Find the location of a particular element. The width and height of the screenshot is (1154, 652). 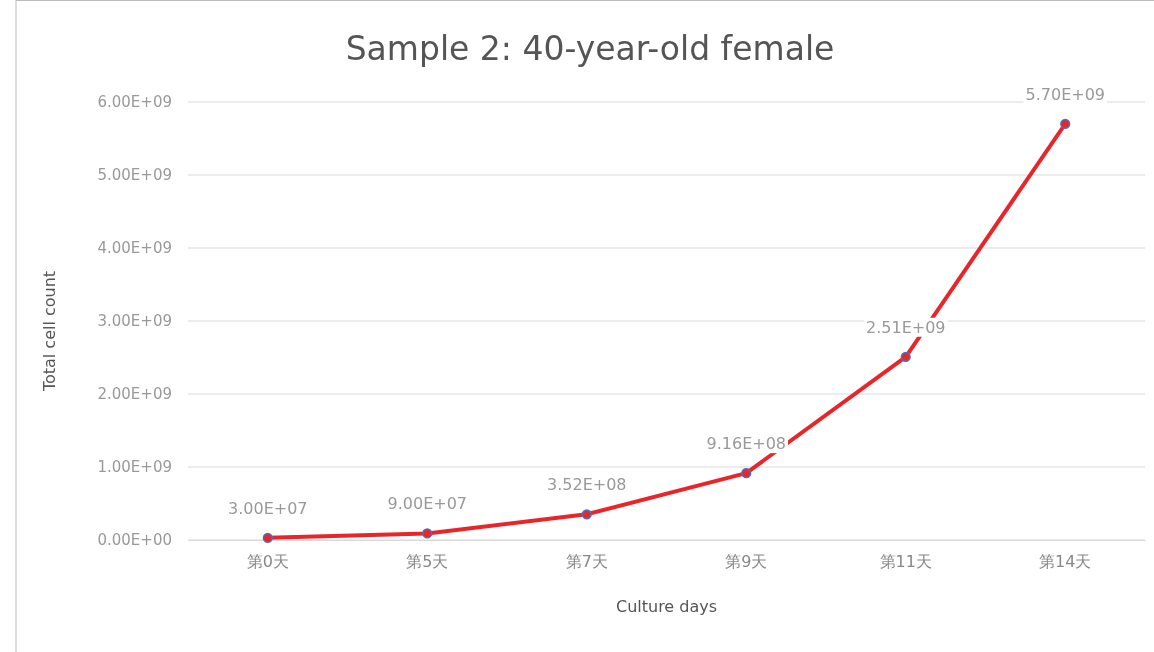

x-tick-label: 第7天 is located at coordinates (586, 562).